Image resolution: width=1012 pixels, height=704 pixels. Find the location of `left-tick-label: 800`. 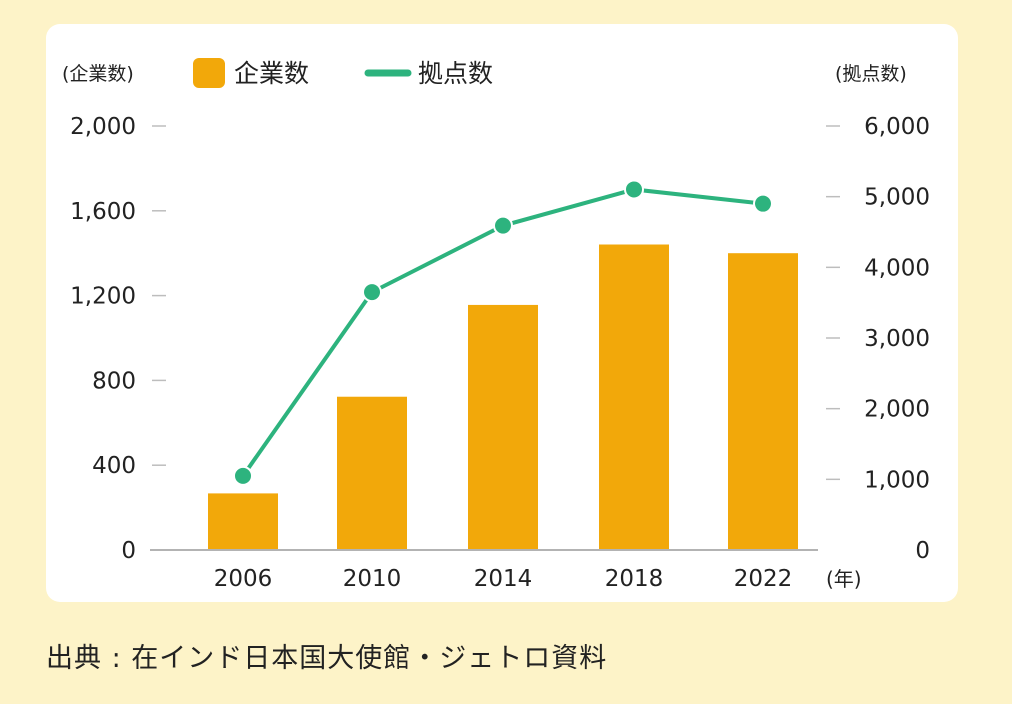

left-tick-label: 800 is located at coordinates (114, 381).